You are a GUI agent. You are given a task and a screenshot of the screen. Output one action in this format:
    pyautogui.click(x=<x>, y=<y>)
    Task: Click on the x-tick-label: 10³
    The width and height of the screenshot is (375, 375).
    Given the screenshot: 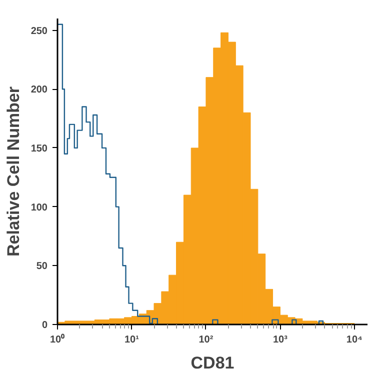 What is the action you would take?
    pyautogui.click(x=280, y=340)
    